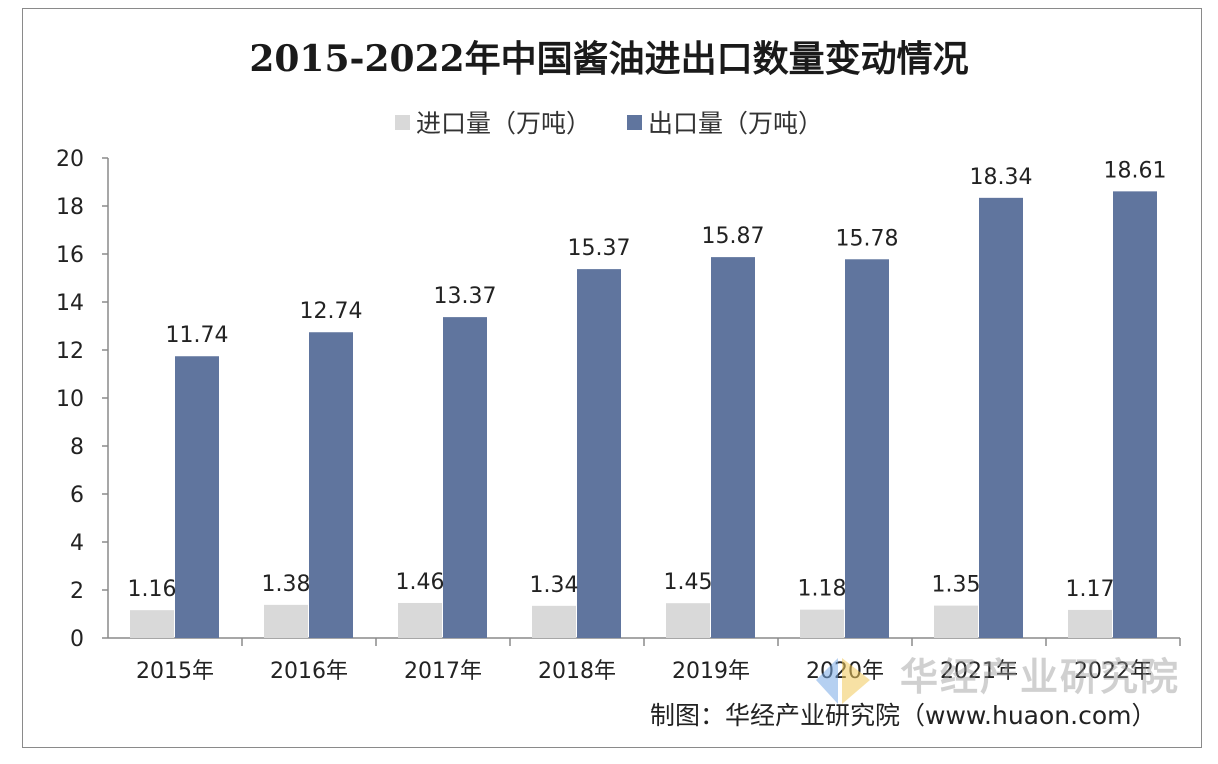 The width and height of the screenshot is (1218, 764). What do you see at coordinates (70, 303) in the screenshot?
I see `y-tick-label: 14` at bounding box center [70, 303].